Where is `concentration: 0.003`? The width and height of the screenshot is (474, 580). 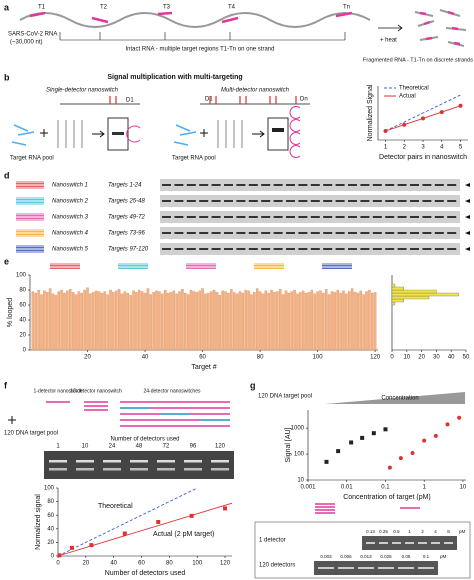 concentration: 0.003 is located at coordinates (326, 556).